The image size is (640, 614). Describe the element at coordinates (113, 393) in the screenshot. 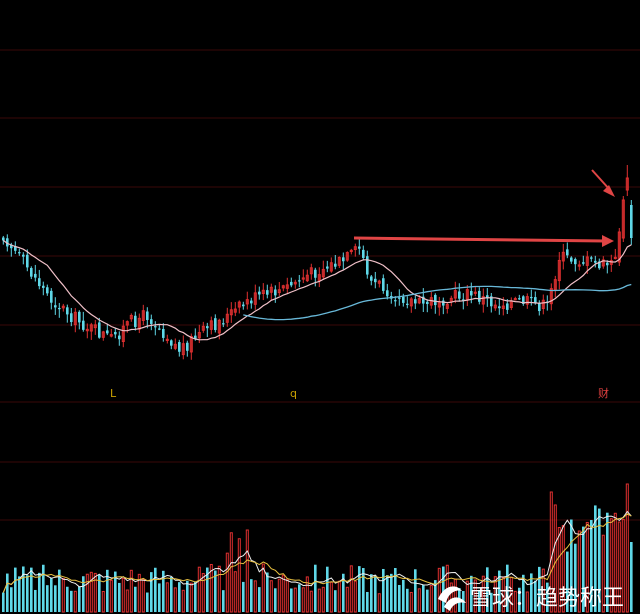

I see `marker-label: L` at that location.